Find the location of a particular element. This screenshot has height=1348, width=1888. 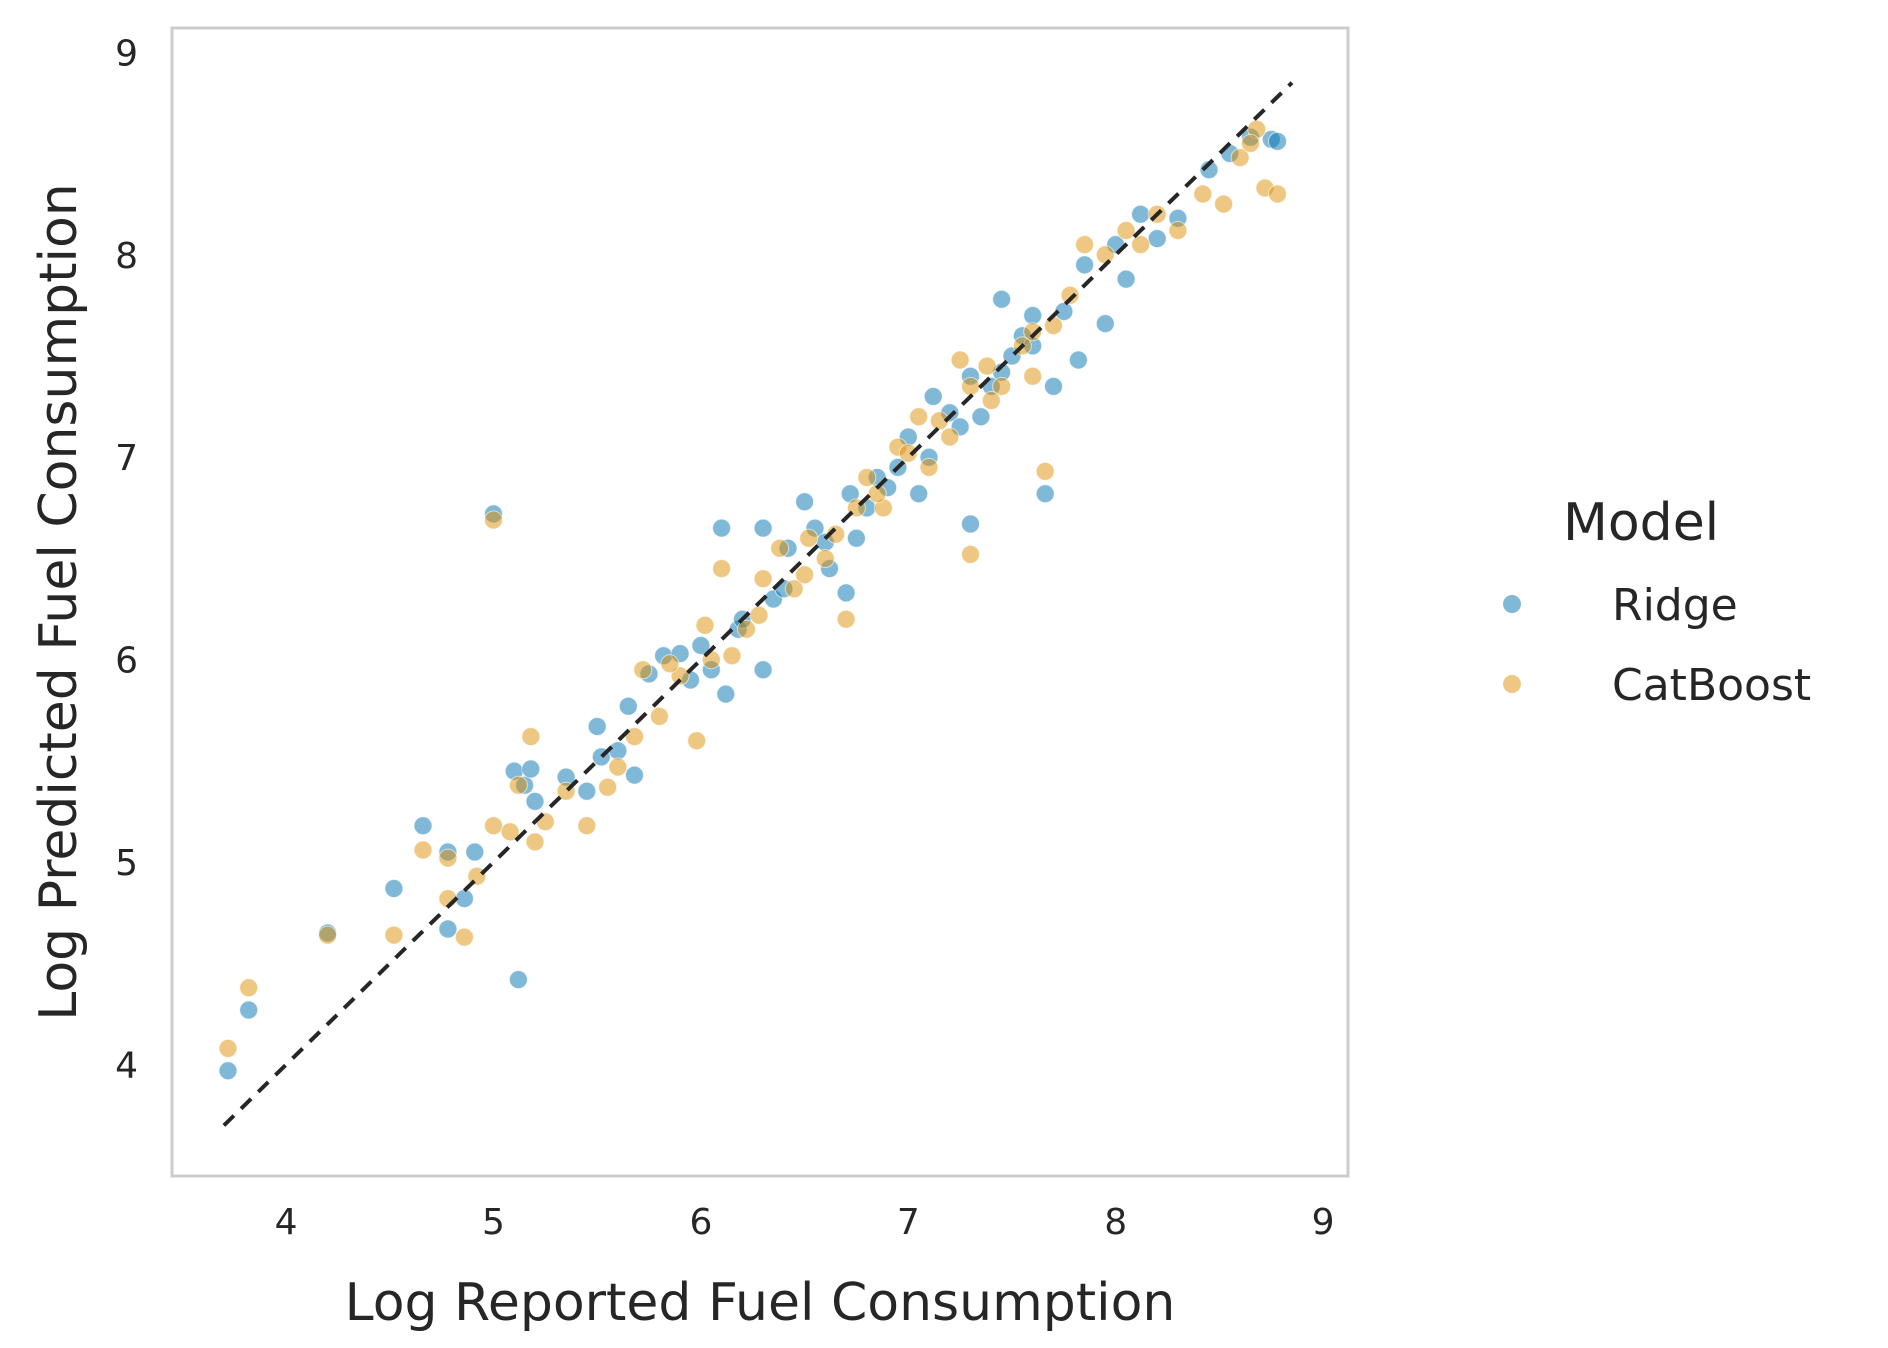

legend-marker-catboost is located at coordinates (1512, 684).